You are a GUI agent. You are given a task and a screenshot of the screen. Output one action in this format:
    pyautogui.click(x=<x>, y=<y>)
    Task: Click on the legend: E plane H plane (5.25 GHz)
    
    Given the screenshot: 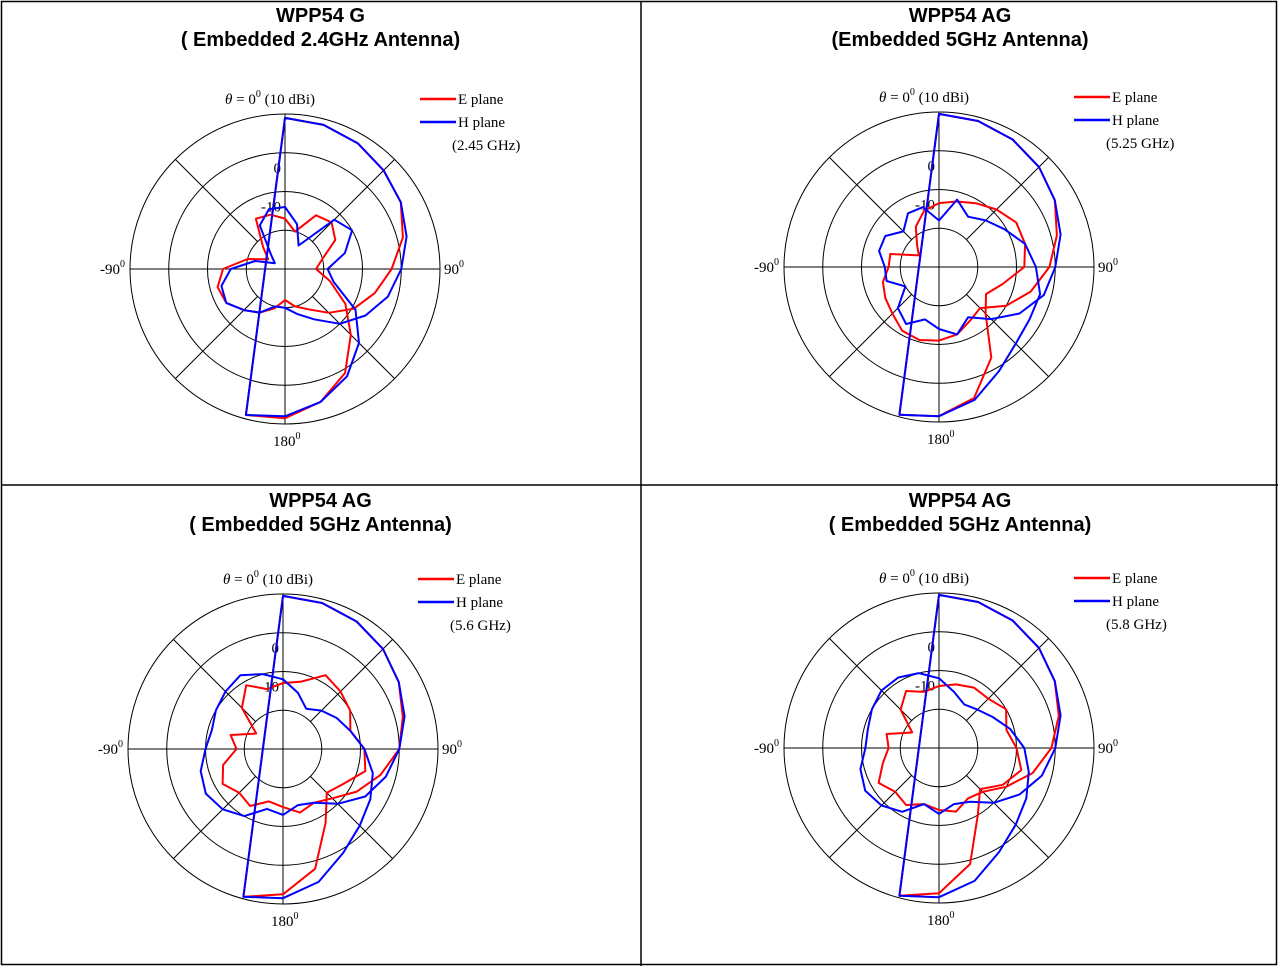 What is the action you would take?
    pyautogui.click(x=1124, y=121)
    